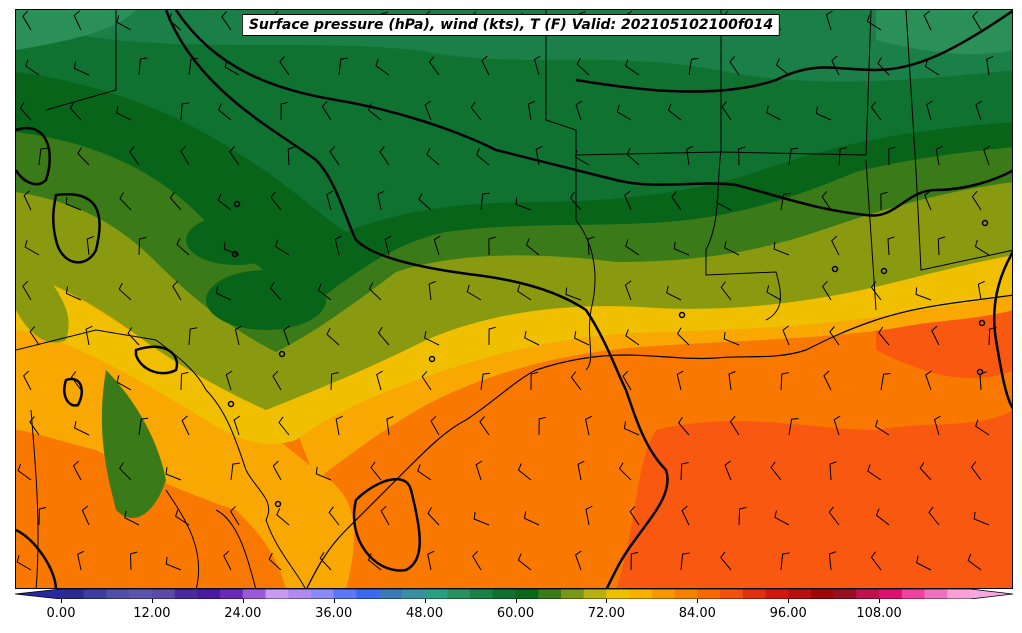  Describe the element at coordinates (133, 444) in the screenshot. I see `mountain-green-patch` at that location.